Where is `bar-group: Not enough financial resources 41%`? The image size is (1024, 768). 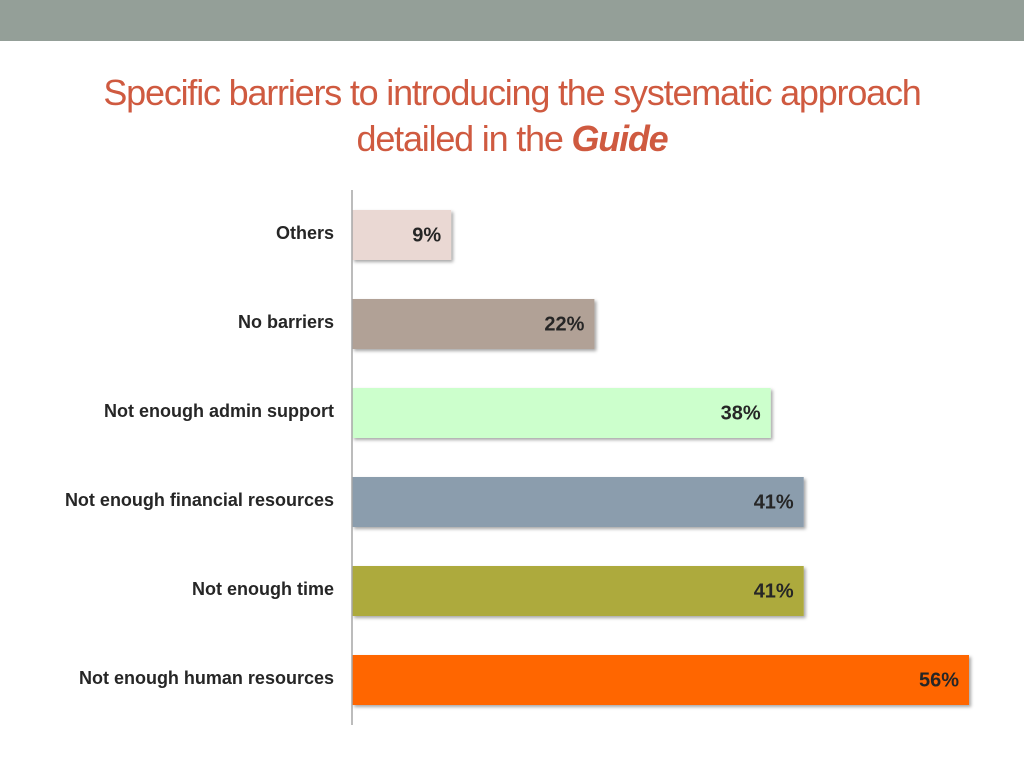 bar-group: Not enough financial resources 41% is located at coordinates (434, 502).